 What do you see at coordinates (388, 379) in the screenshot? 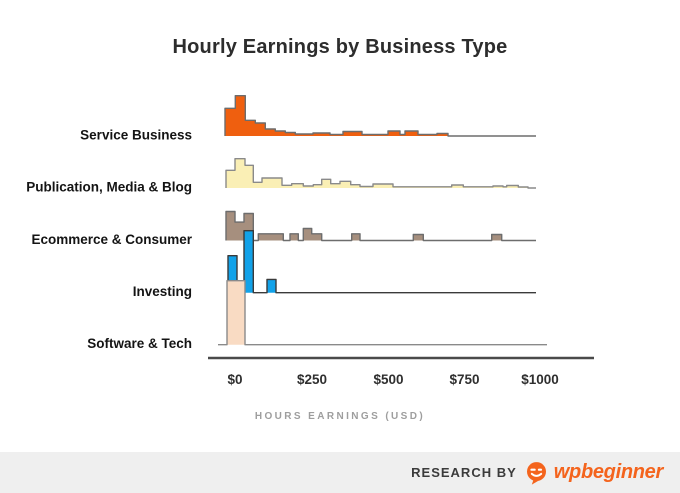
I see `x-tick-label: $500` at bounding box center [388, 379].